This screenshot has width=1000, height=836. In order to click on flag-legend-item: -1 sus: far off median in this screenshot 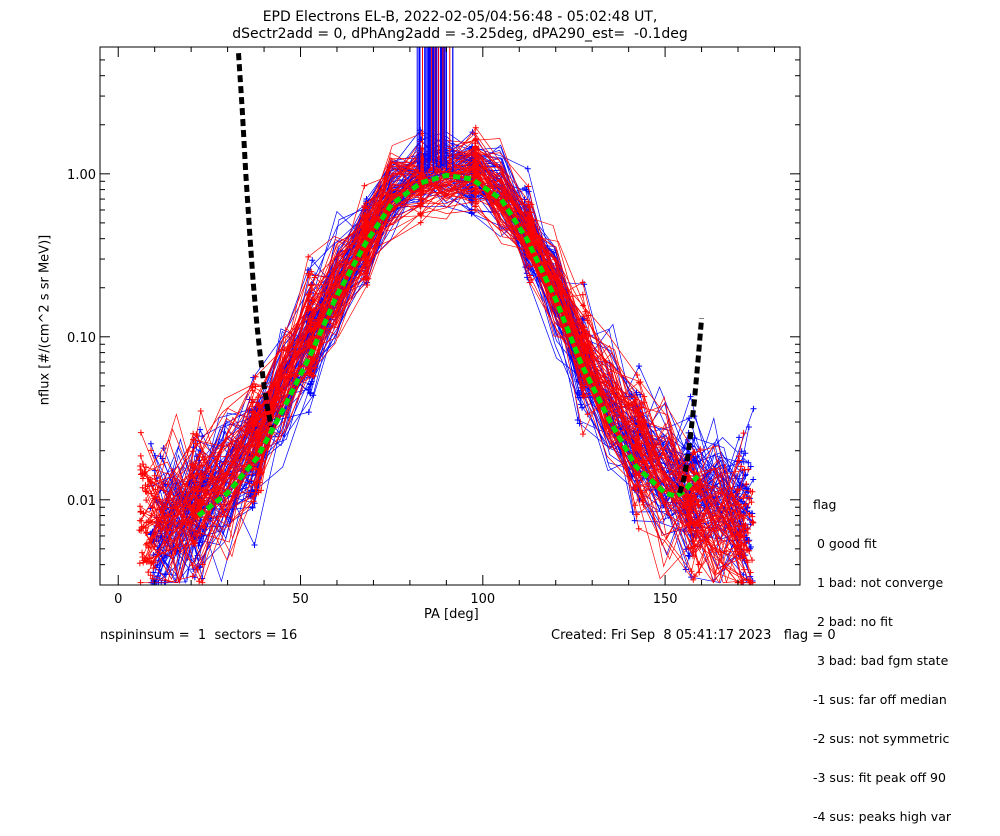, I will do `click(880, 699)`.